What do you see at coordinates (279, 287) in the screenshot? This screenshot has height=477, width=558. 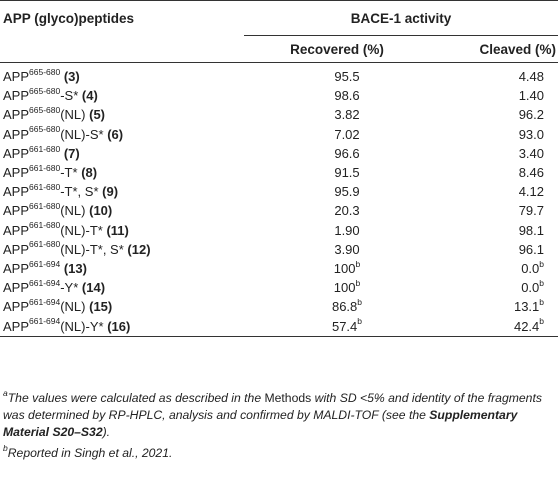 I see `table-row: APP661-694-Y* (14) 100b 0.0b` at bounding box center [279, 287].